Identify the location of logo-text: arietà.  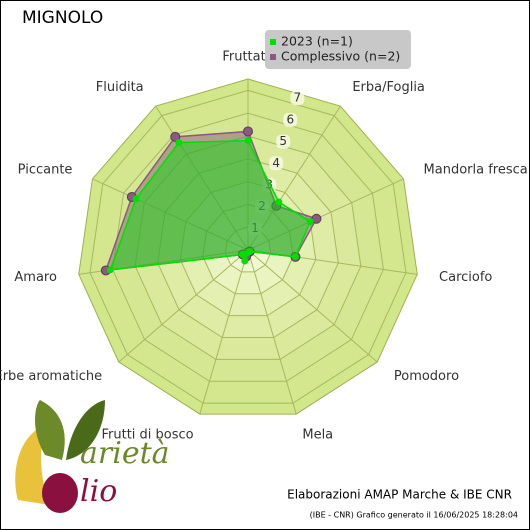
(125, 453).